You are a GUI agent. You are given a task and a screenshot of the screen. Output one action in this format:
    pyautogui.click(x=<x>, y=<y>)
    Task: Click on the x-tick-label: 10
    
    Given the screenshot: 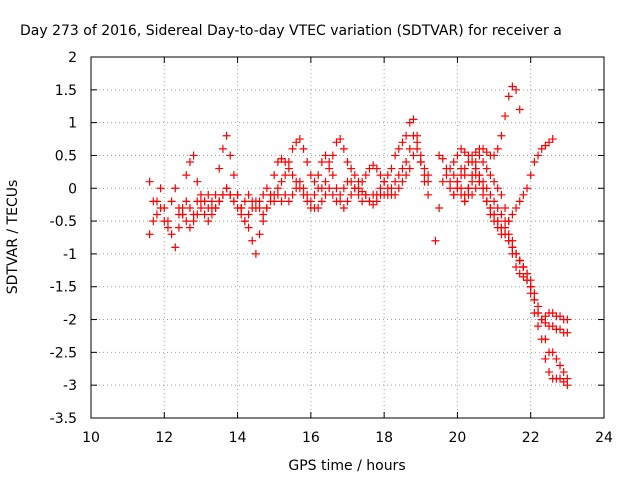 What is the action you would take?
    pyautogui.click(x=91, y=438)
    